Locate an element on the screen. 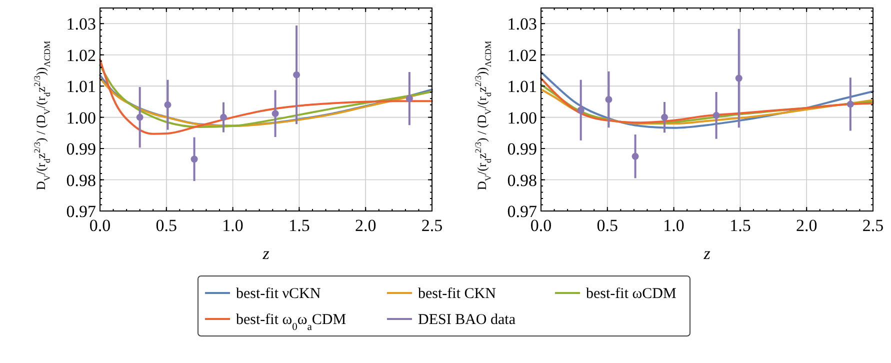 The height and width of the screenshot is (363, 891). legend-label: DESI BAO data is located at coordinates (467, 320).